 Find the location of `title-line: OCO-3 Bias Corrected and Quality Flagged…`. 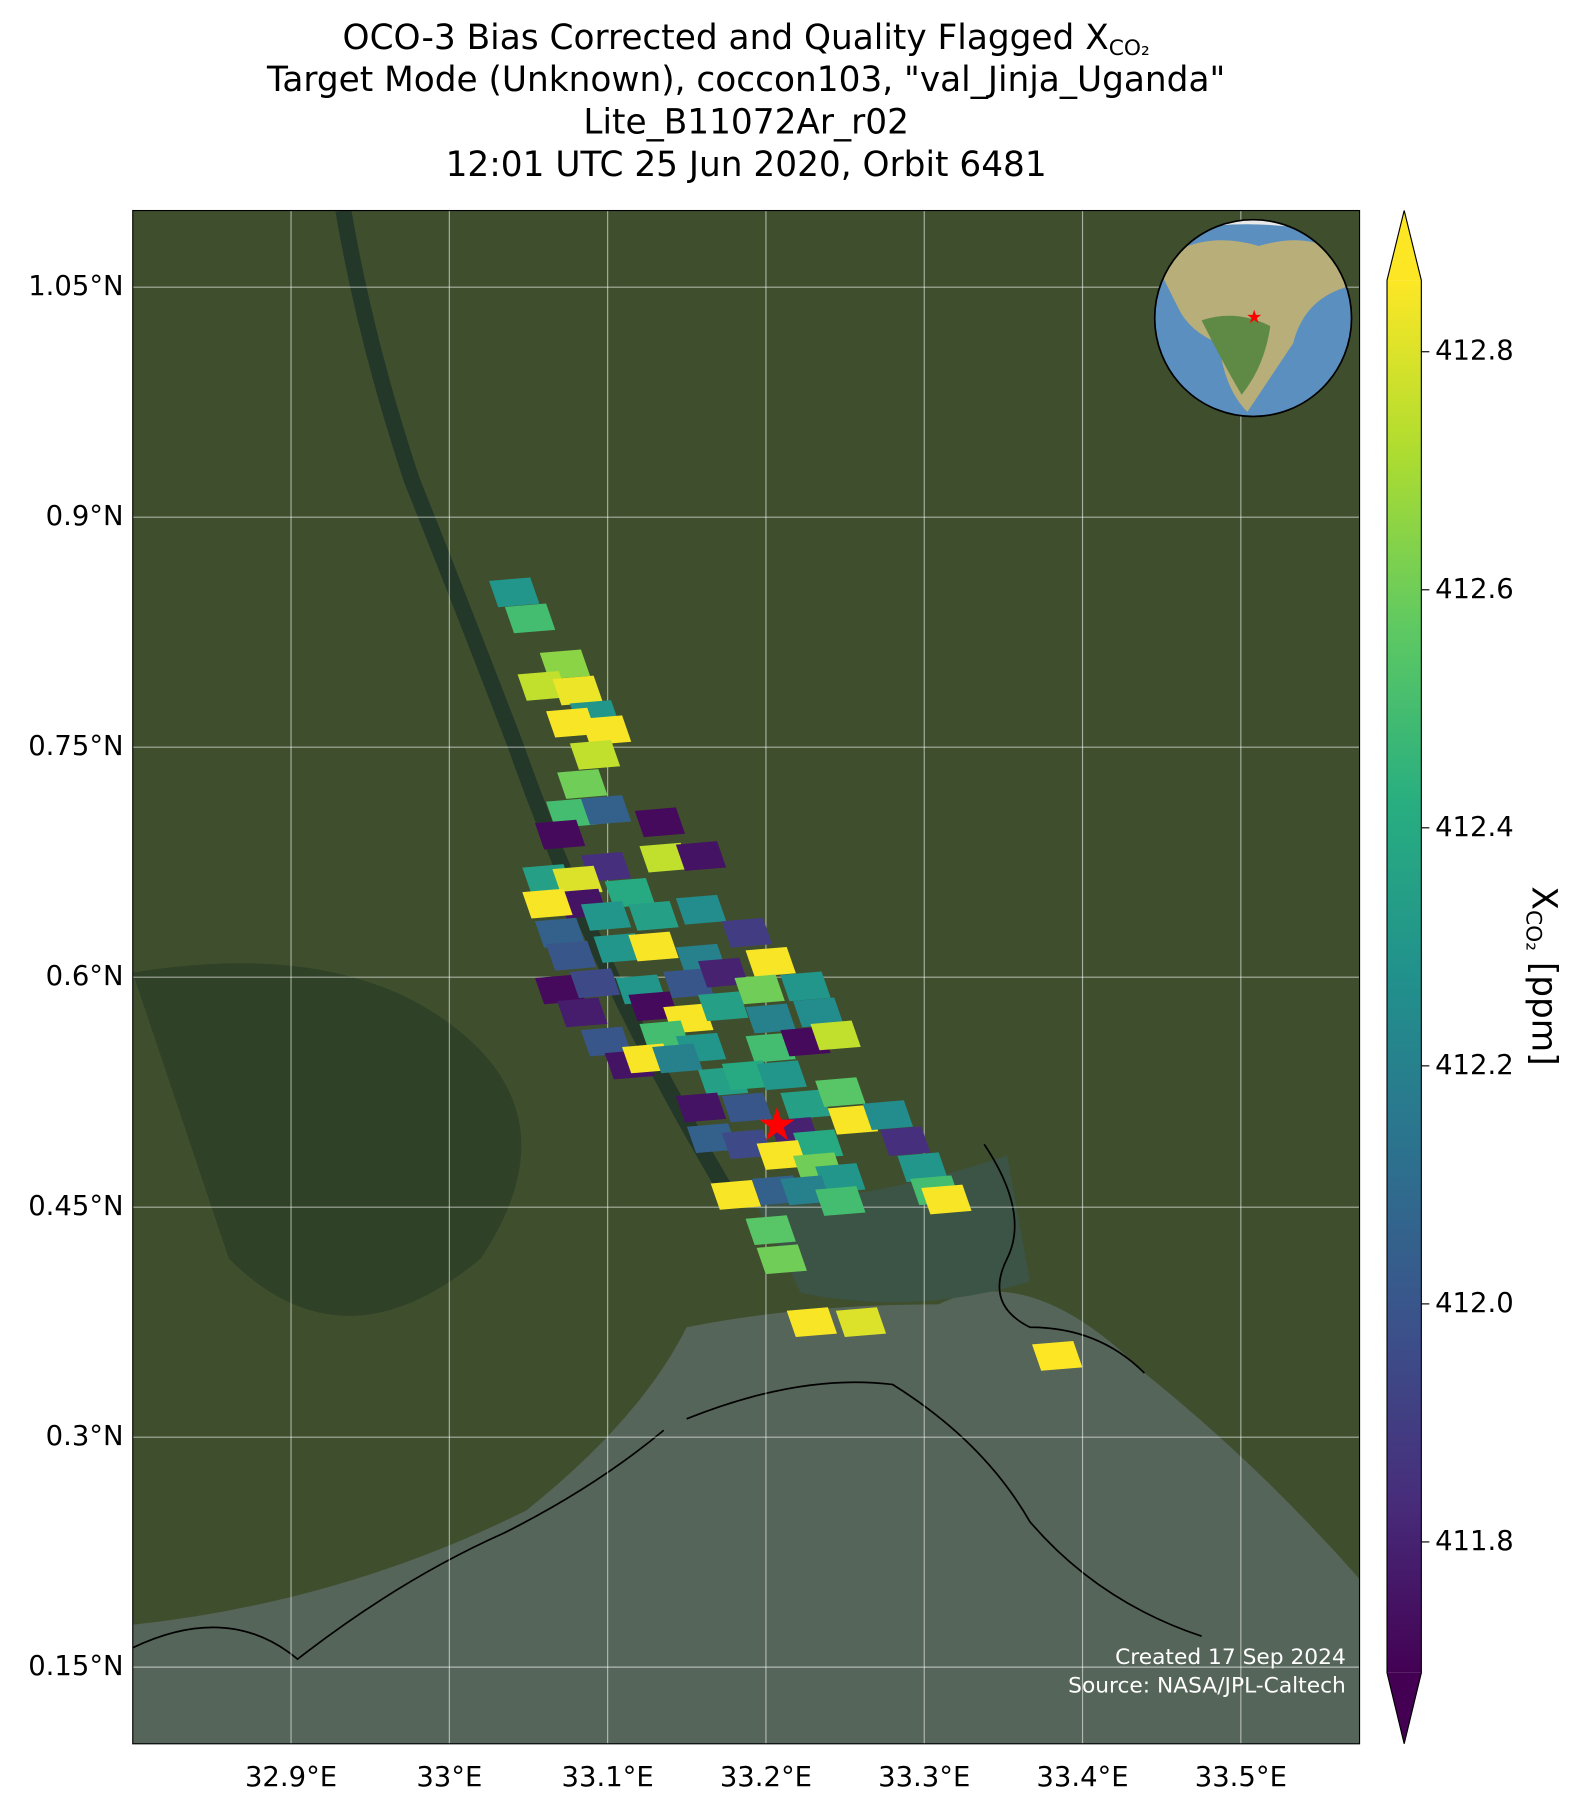

title-line: OCO-3 Bias Corrected and Quality Flagged… is located at coordinates (746, 39).